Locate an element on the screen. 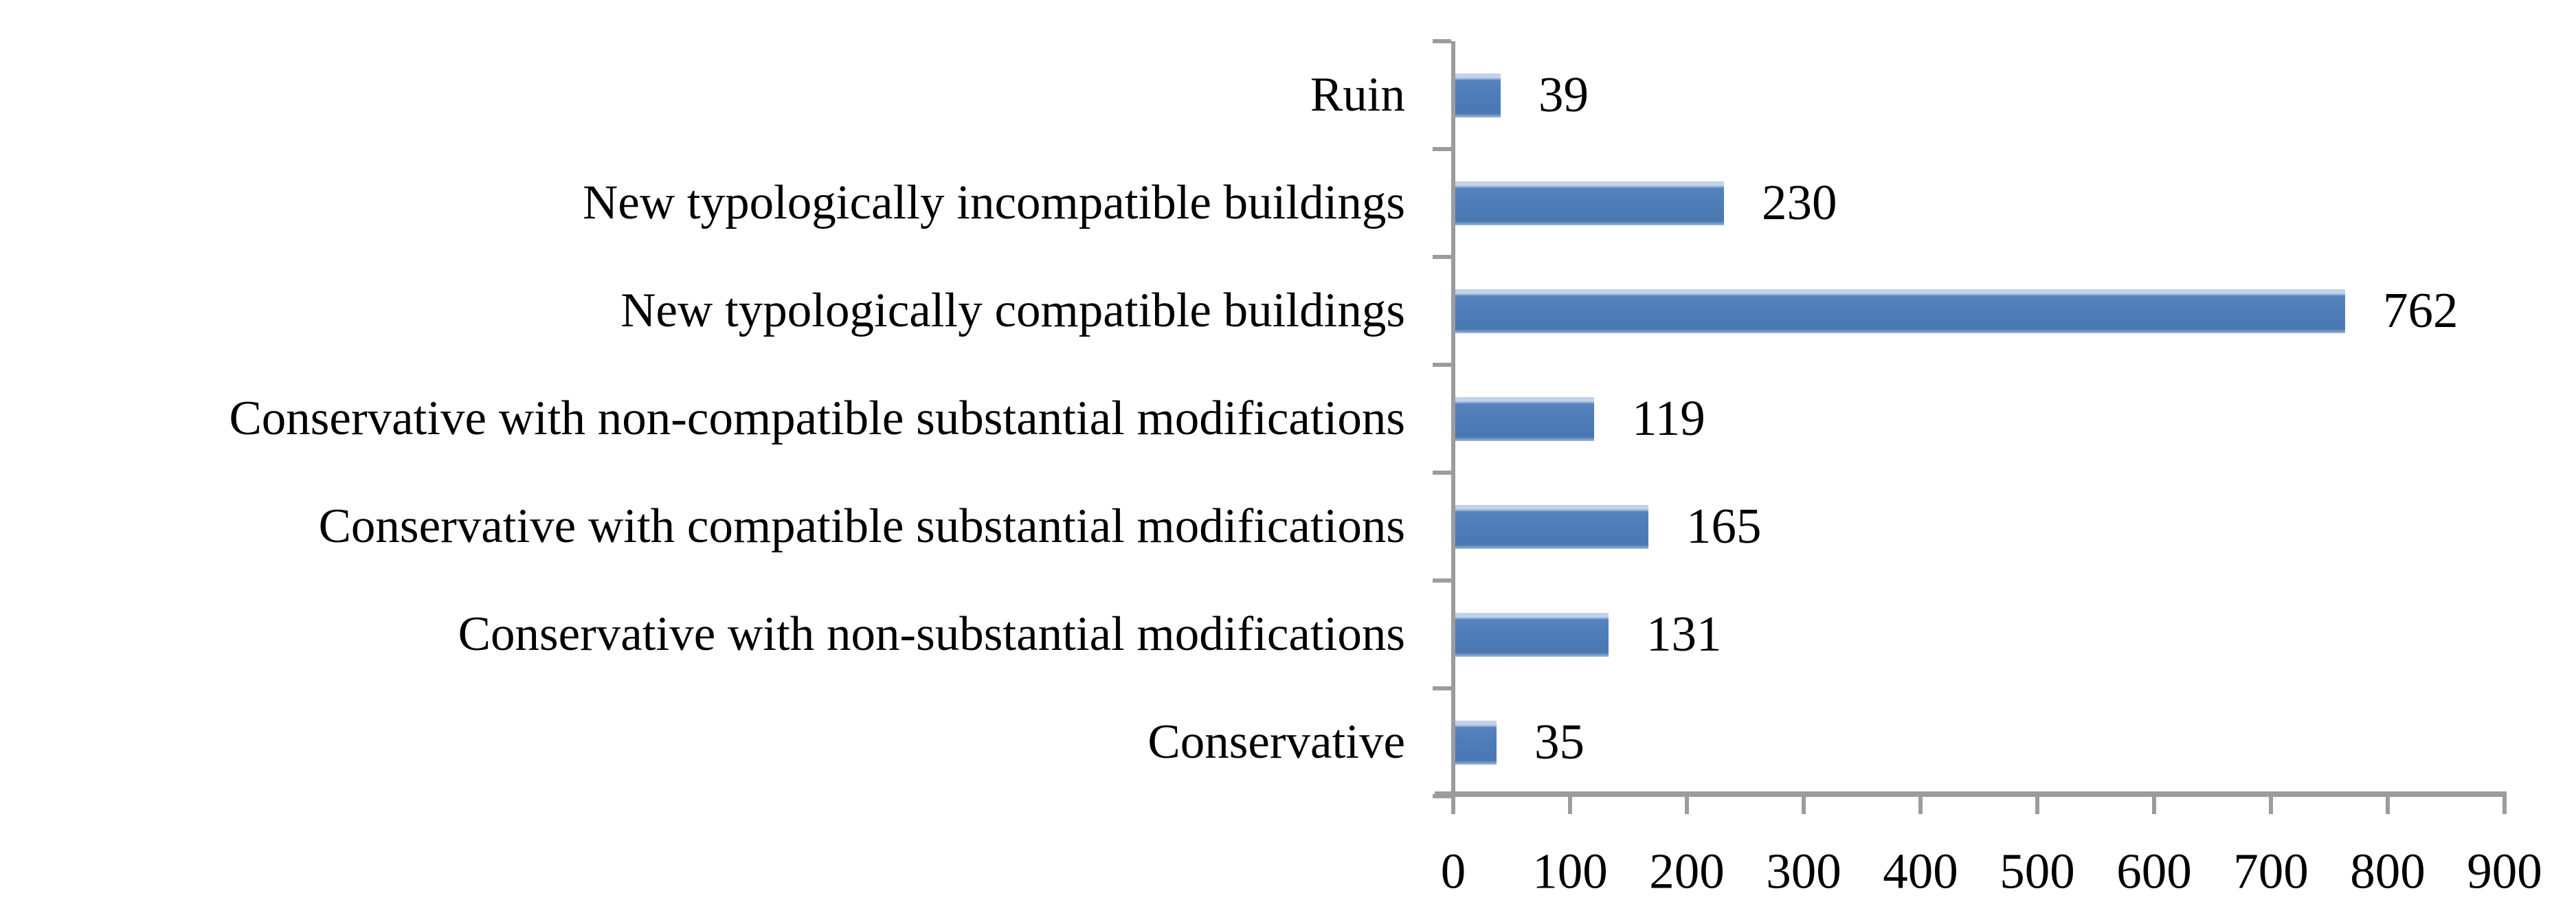 Image resolution: width=2576 pixels, height=924 pixels. category-label: New typologically compatible buildings is located at coordinates (1012, 310).